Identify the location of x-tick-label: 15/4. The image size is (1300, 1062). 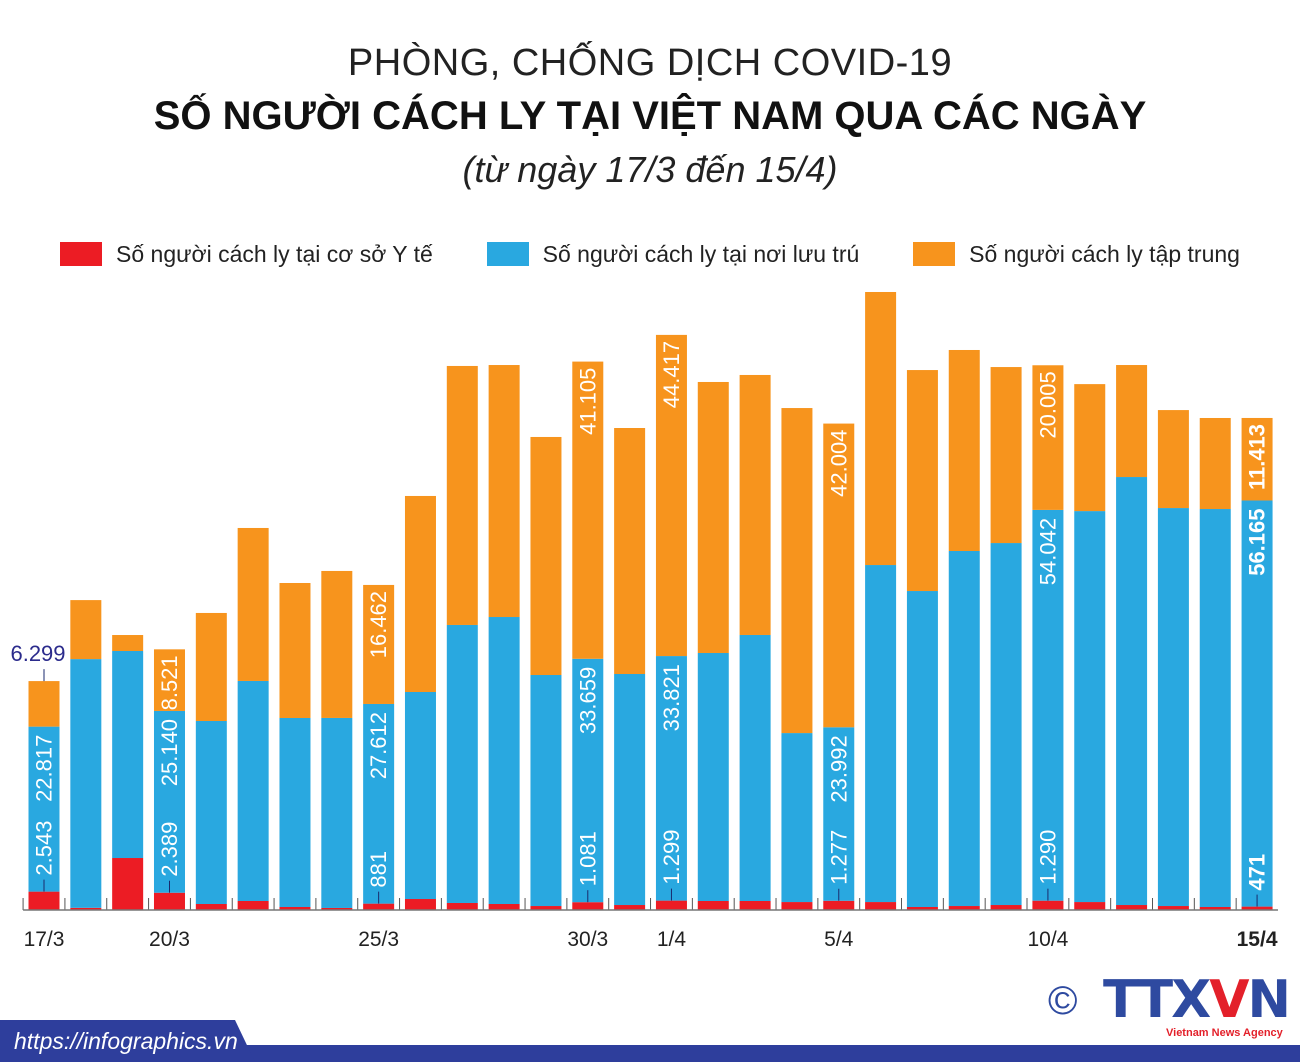
(1257, 939).